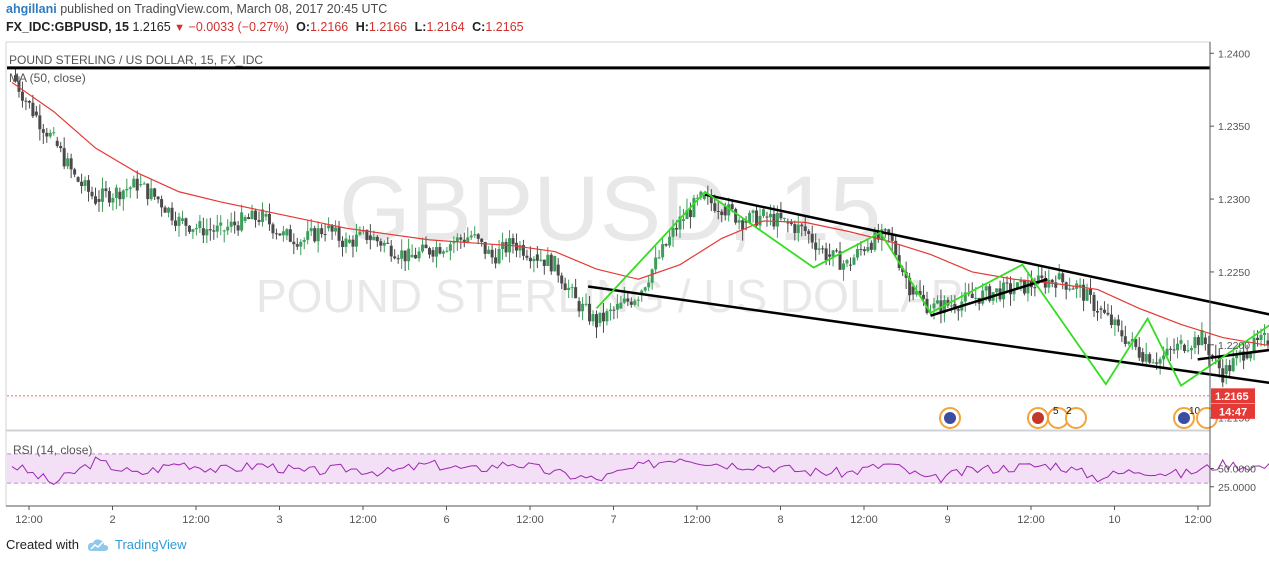 This screenshot has height=564, width=1269. Describe the element at coordinates (136, 60) in the screenshot. I see `series-title: POUND STERLING / US DOLLAR, 15, FX_IDC` at that location.